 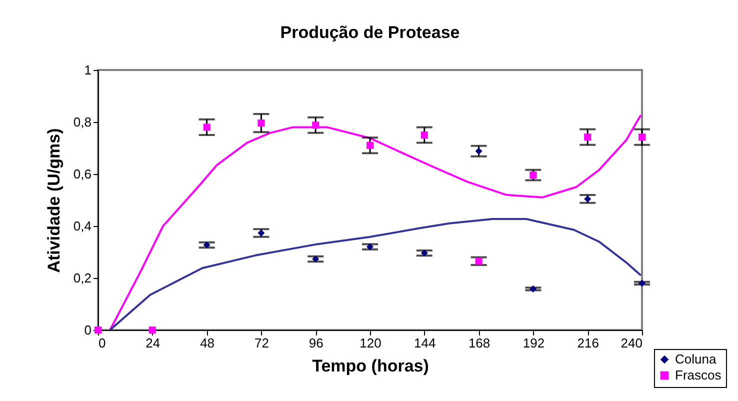 What do you see at coordinates (370, 366) in the screenshot?
I see `x-axis-title: Tempo (horas)` at bounding box center [370, 366].